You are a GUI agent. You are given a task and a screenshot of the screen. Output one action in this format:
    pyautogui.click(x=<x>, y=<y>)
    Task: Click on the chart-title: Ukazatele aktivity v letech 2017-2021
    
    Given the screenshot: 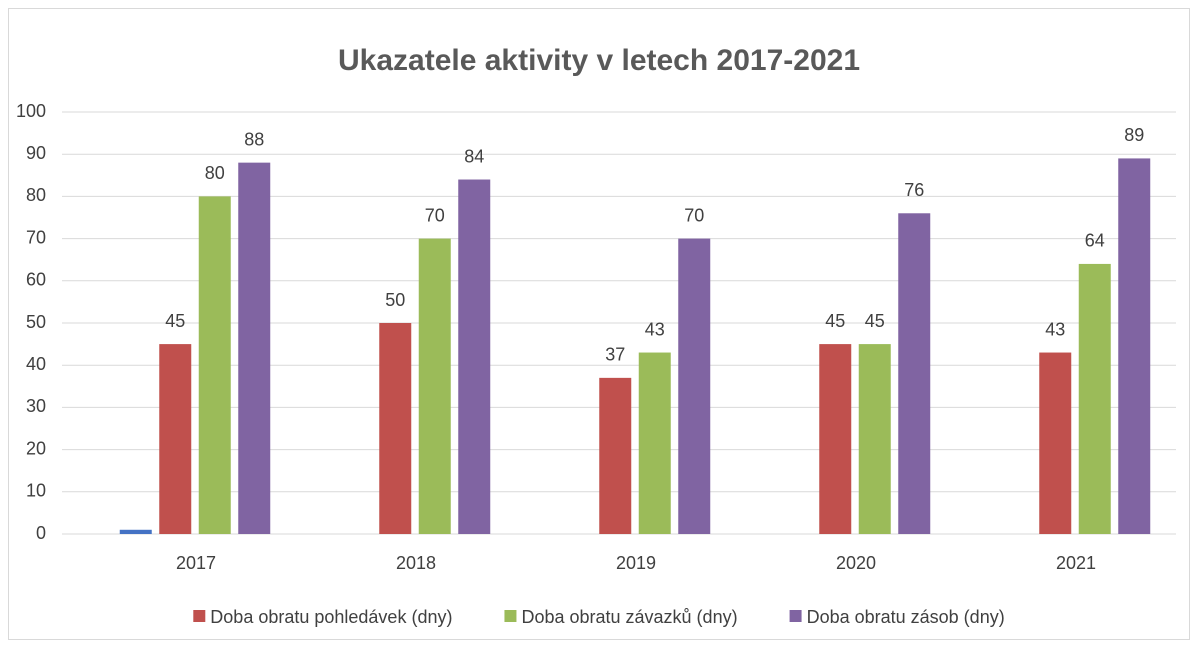 What is the action you would take?
    pyautogui.click(x=599, y=60)
    